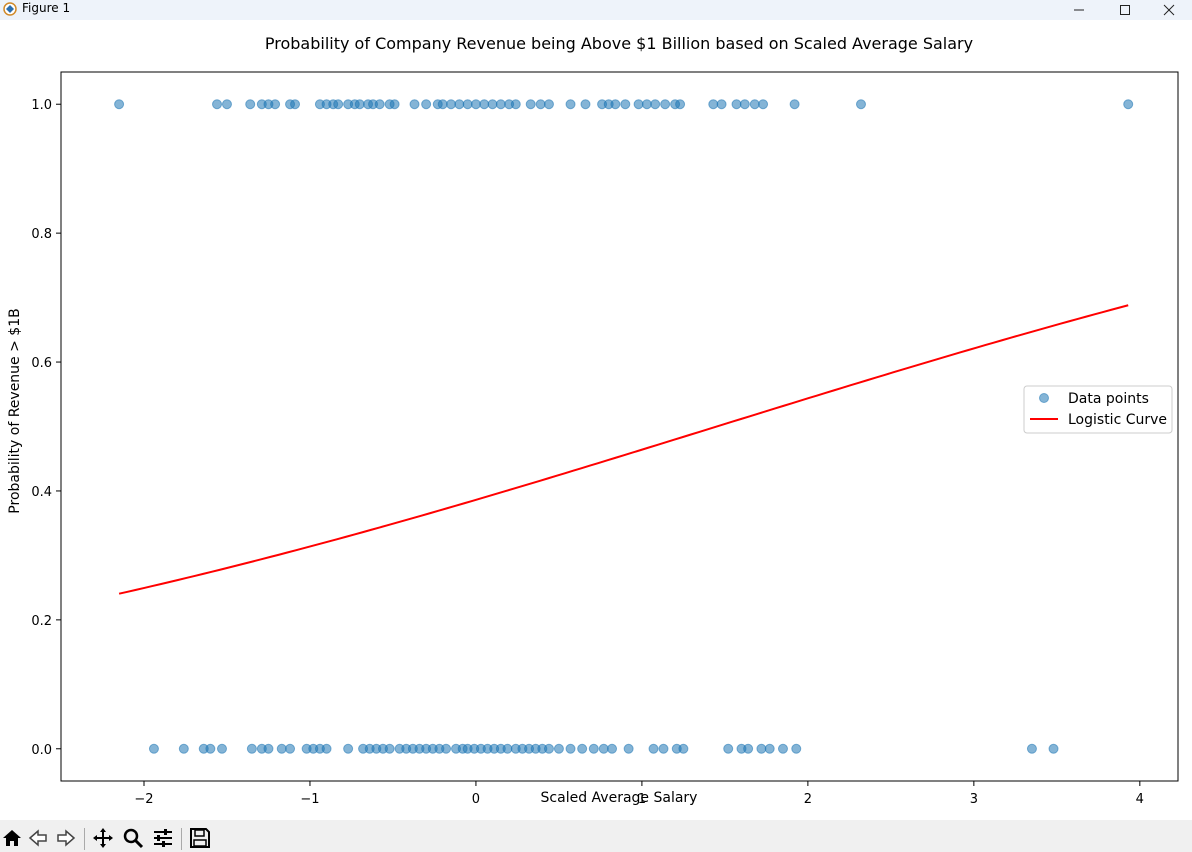  I want to click on minimize-button, so click(1079, 10).